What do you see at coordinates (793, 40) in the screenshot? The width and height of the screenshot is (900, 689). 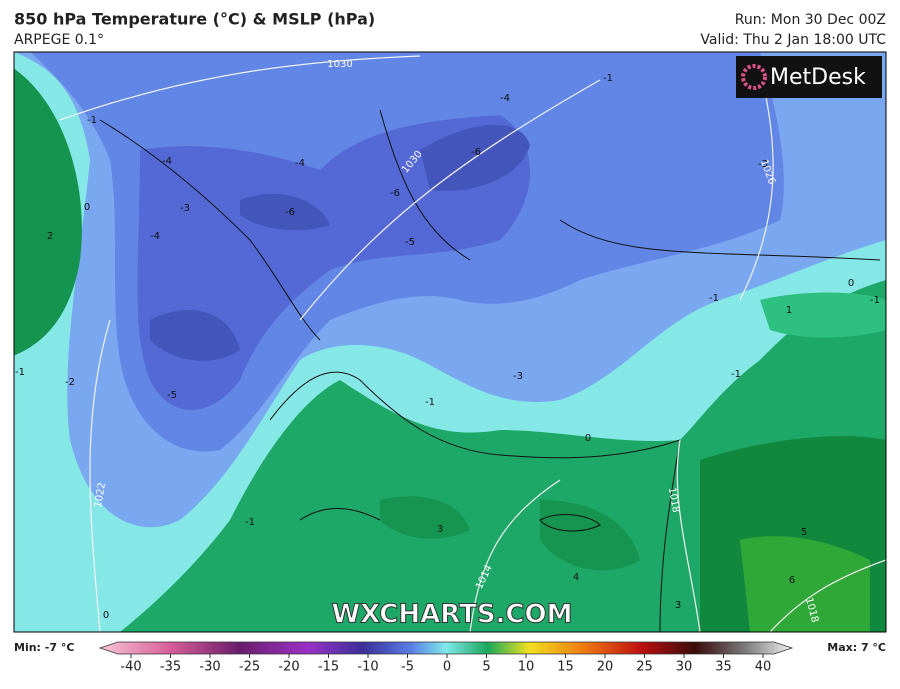 I see `valid-time: Valid: Thu 2 Jan 18:00 UTC` at bounding box center [793, 40].